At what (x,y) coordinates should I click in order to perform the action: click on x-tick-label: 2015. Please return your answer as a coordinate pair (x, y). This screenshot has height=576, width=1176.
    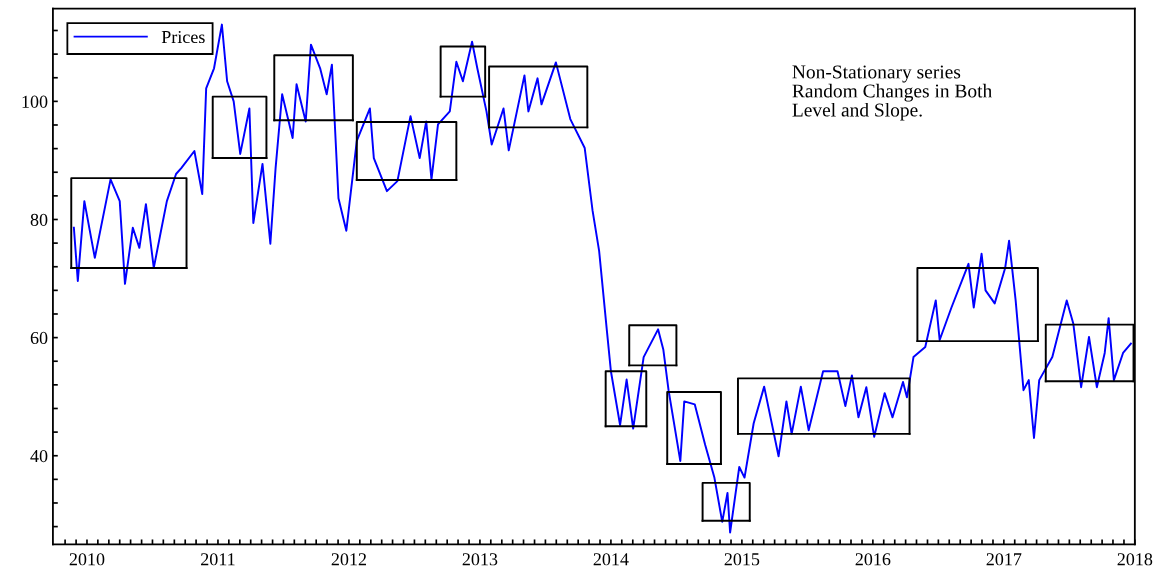
    Looking at the image, I should click on (742, 559).